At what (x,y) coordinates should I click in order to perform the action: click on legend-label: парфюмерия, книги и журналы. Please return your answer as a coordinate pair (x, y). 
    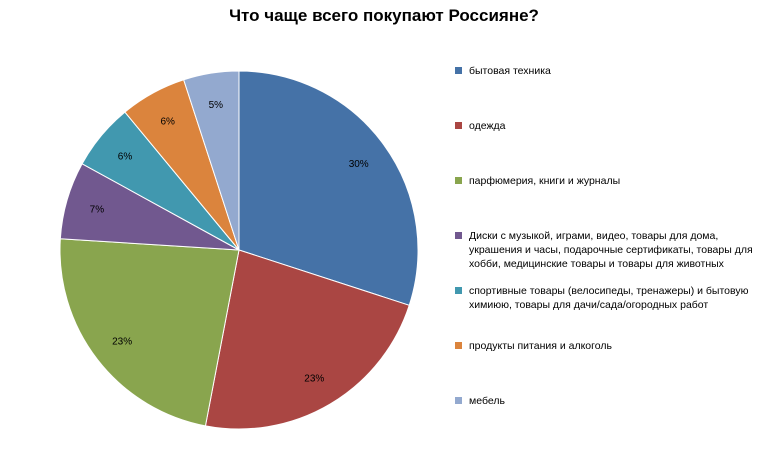
    Looking at the image, I should click on (545, 181).